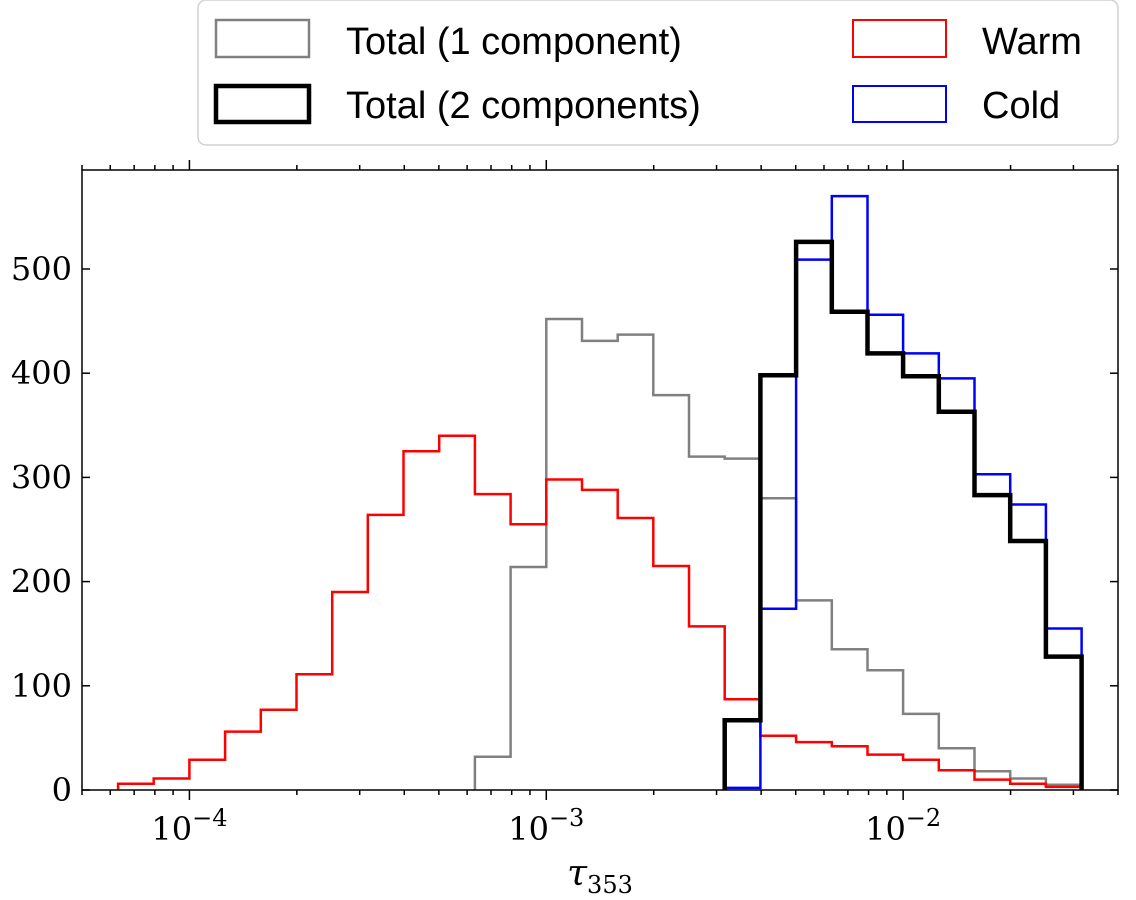 Image resolution: width=1136 pixels, height=900 pixels. I want to click on y-tick-label-400: 400, so click(41, 373).